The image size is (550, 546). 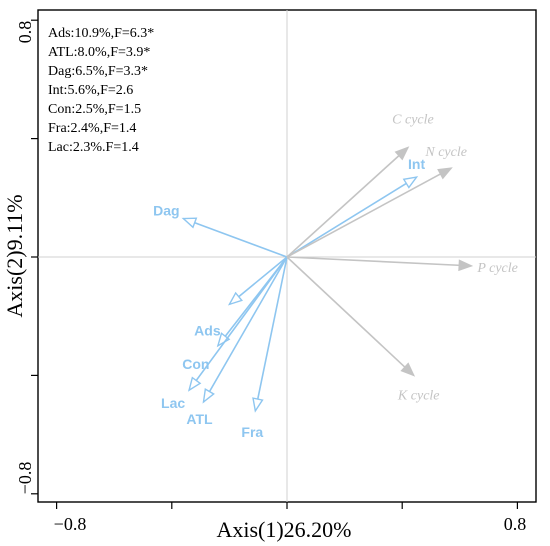 What do you see at coordinates (194, 384) in the screenshot?
I see `lac-arrowhead` at bounding box center [194, 384].